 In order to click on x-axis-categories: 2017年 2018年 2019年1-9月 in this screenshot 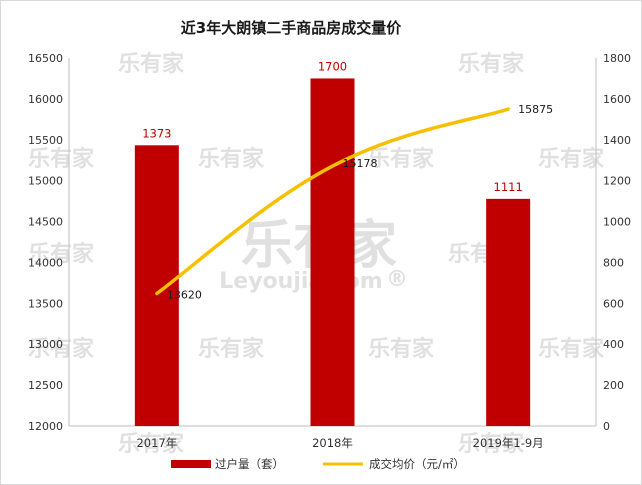, I will do `click(339, 443)`.